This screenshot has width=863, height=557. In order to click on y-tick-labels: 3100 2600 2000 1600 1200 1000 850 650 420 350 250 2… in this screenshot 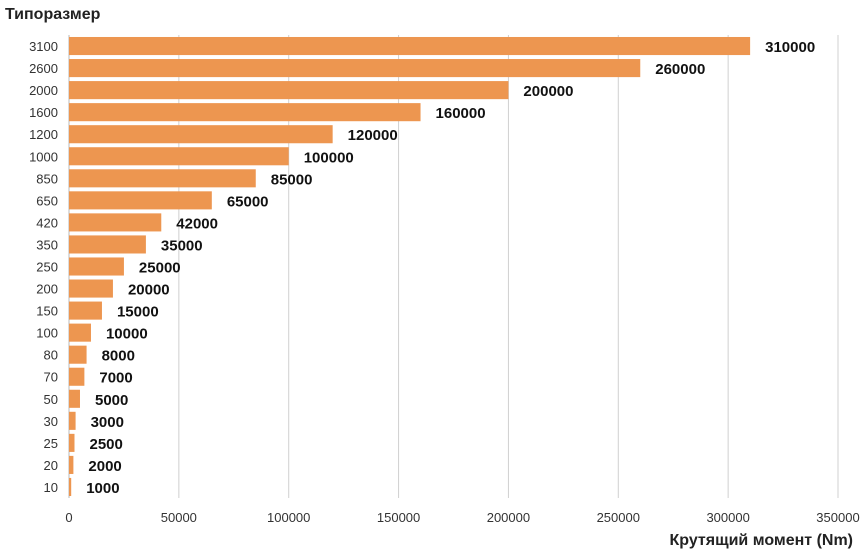, I will do `click(43, 267)`.